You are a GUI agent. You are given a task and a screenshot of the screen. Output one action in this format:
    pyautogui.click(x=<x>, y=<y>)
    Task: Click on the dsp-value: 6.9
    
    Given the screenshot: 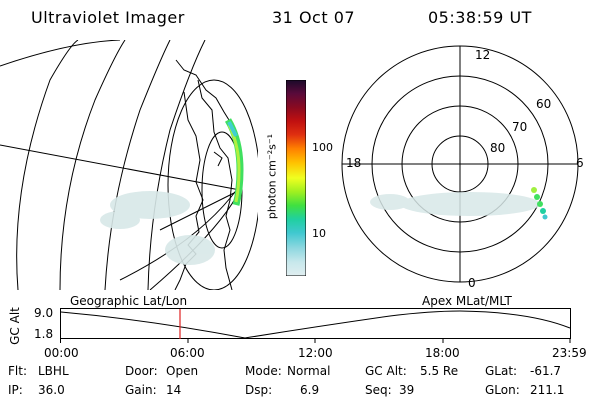 What is the action you would take?
    pyautogui.click(x=310, y=390)
    